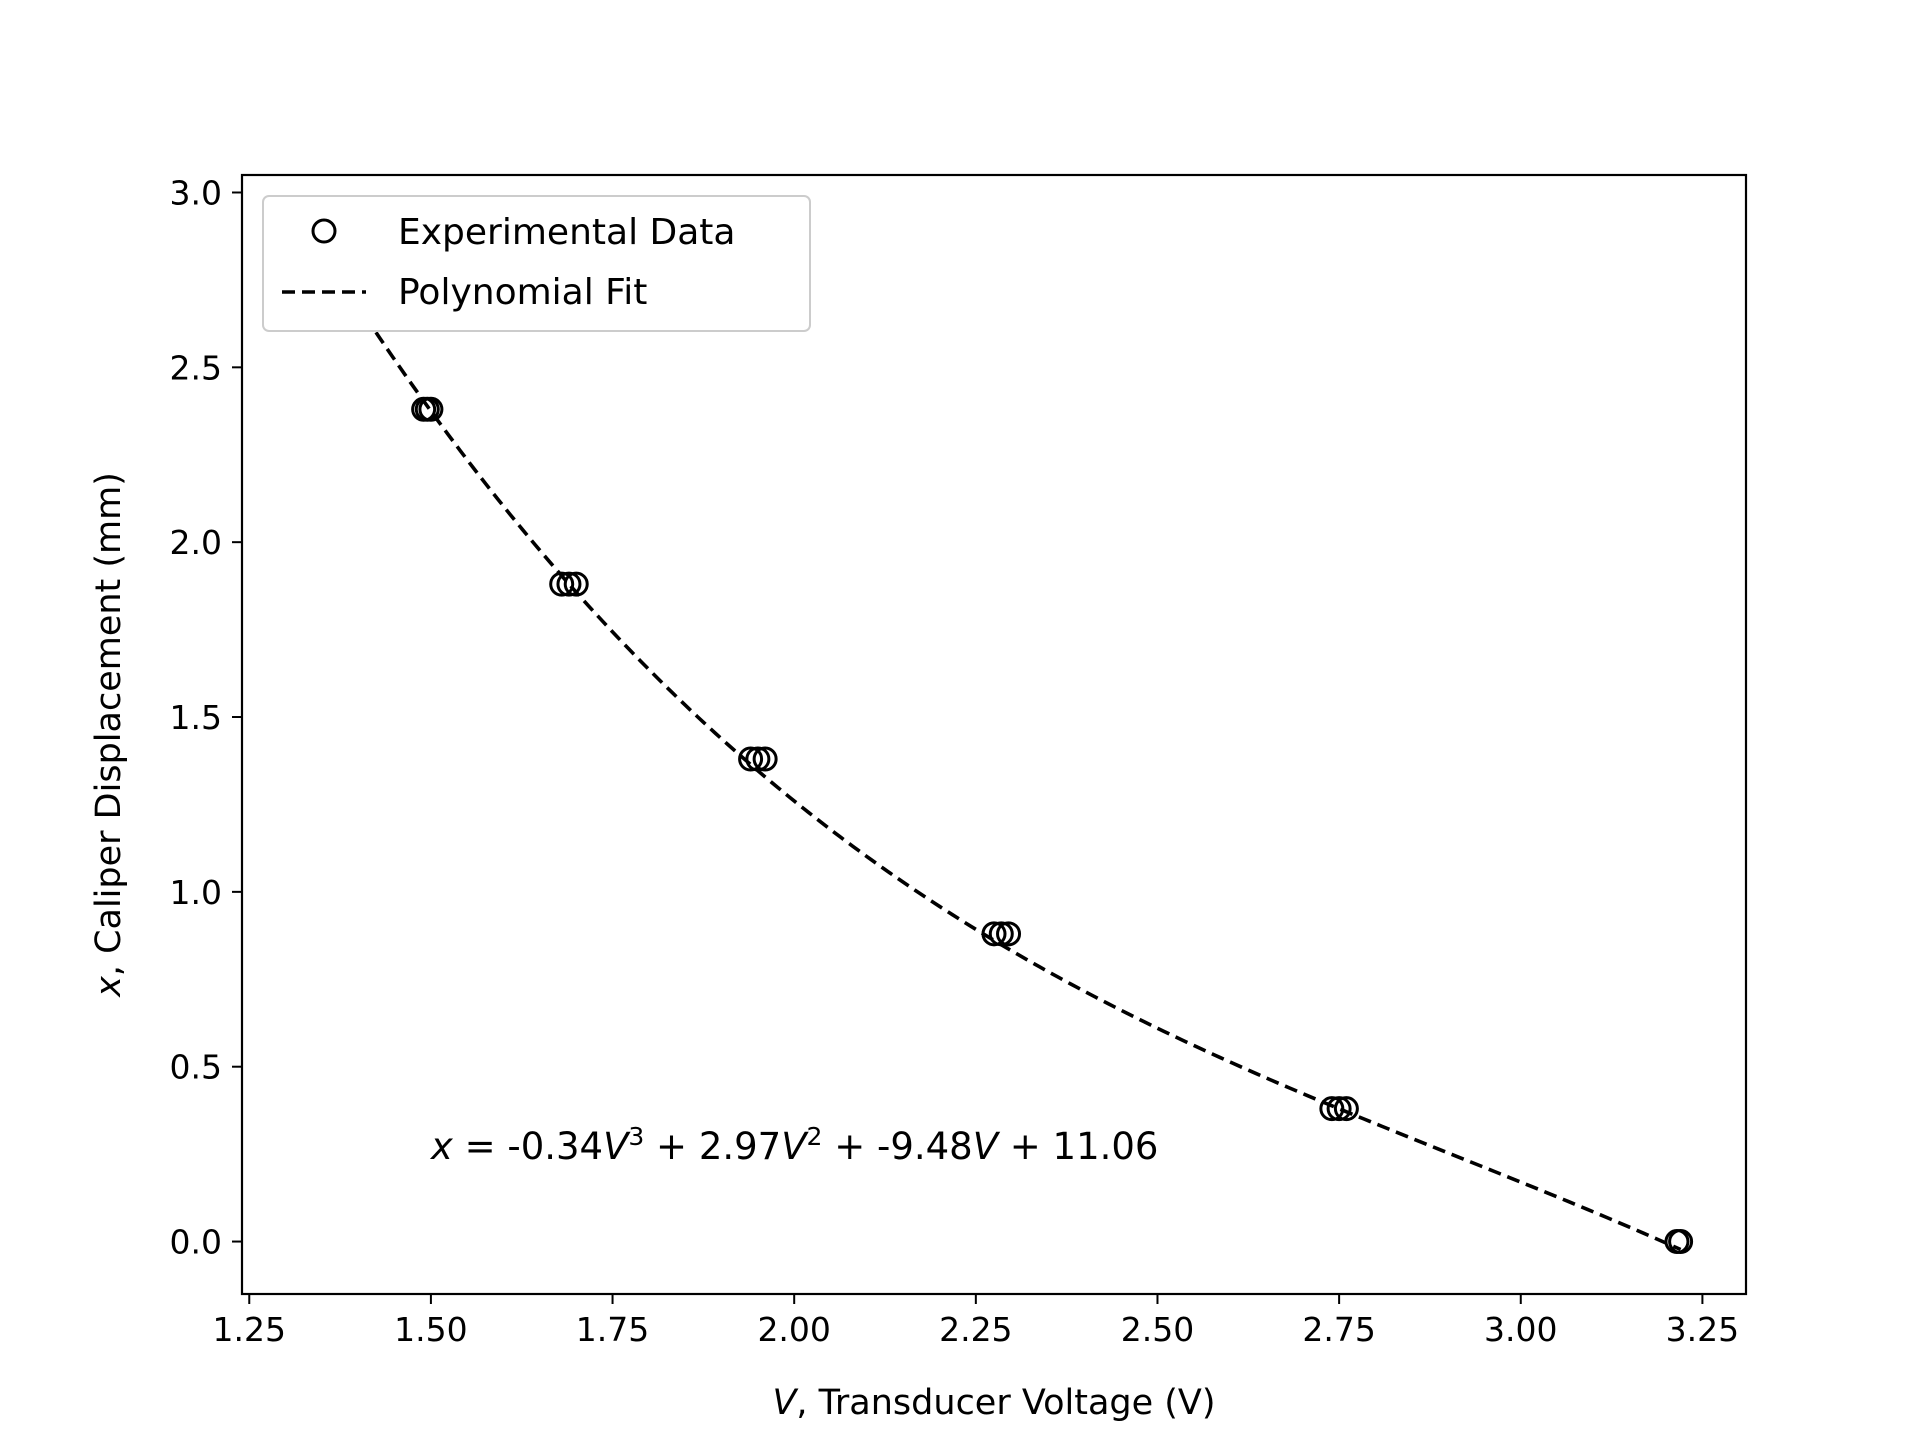 This screenshot has width=1920, height=1440. I want to click on y-axis-label: x, Caliper Displacement (mm), so click(109, 735).